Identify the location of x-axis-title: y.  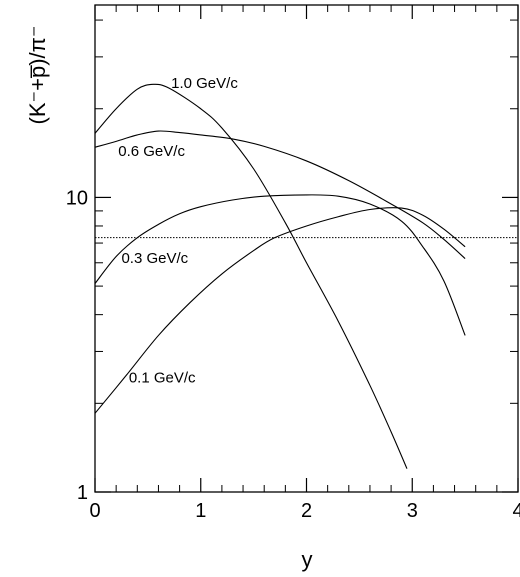
(307, 559).